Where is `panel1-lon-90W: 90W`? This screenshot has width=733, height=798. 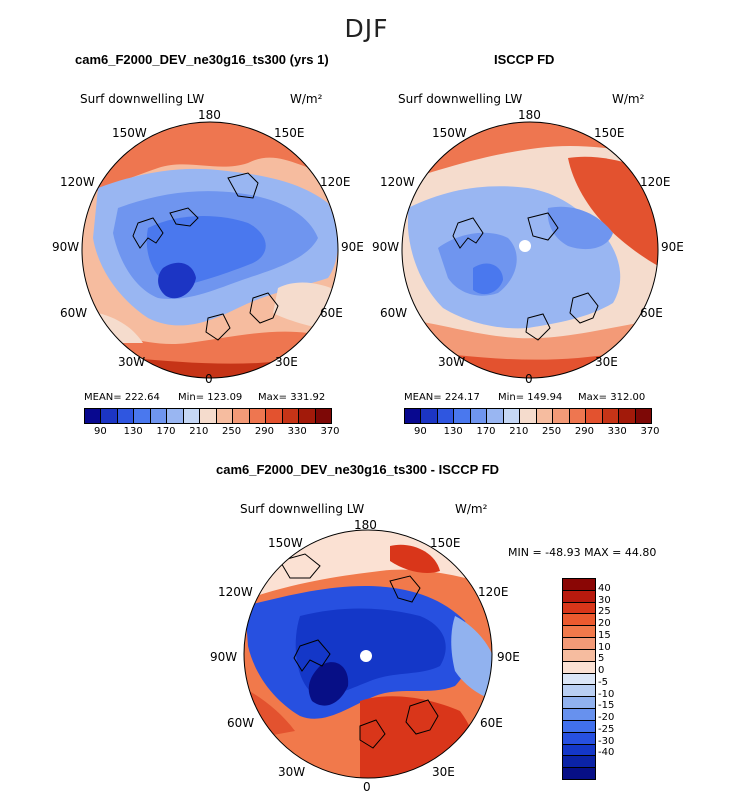
panel1-lon-90W: 90W is located at coordinates (66, 247).